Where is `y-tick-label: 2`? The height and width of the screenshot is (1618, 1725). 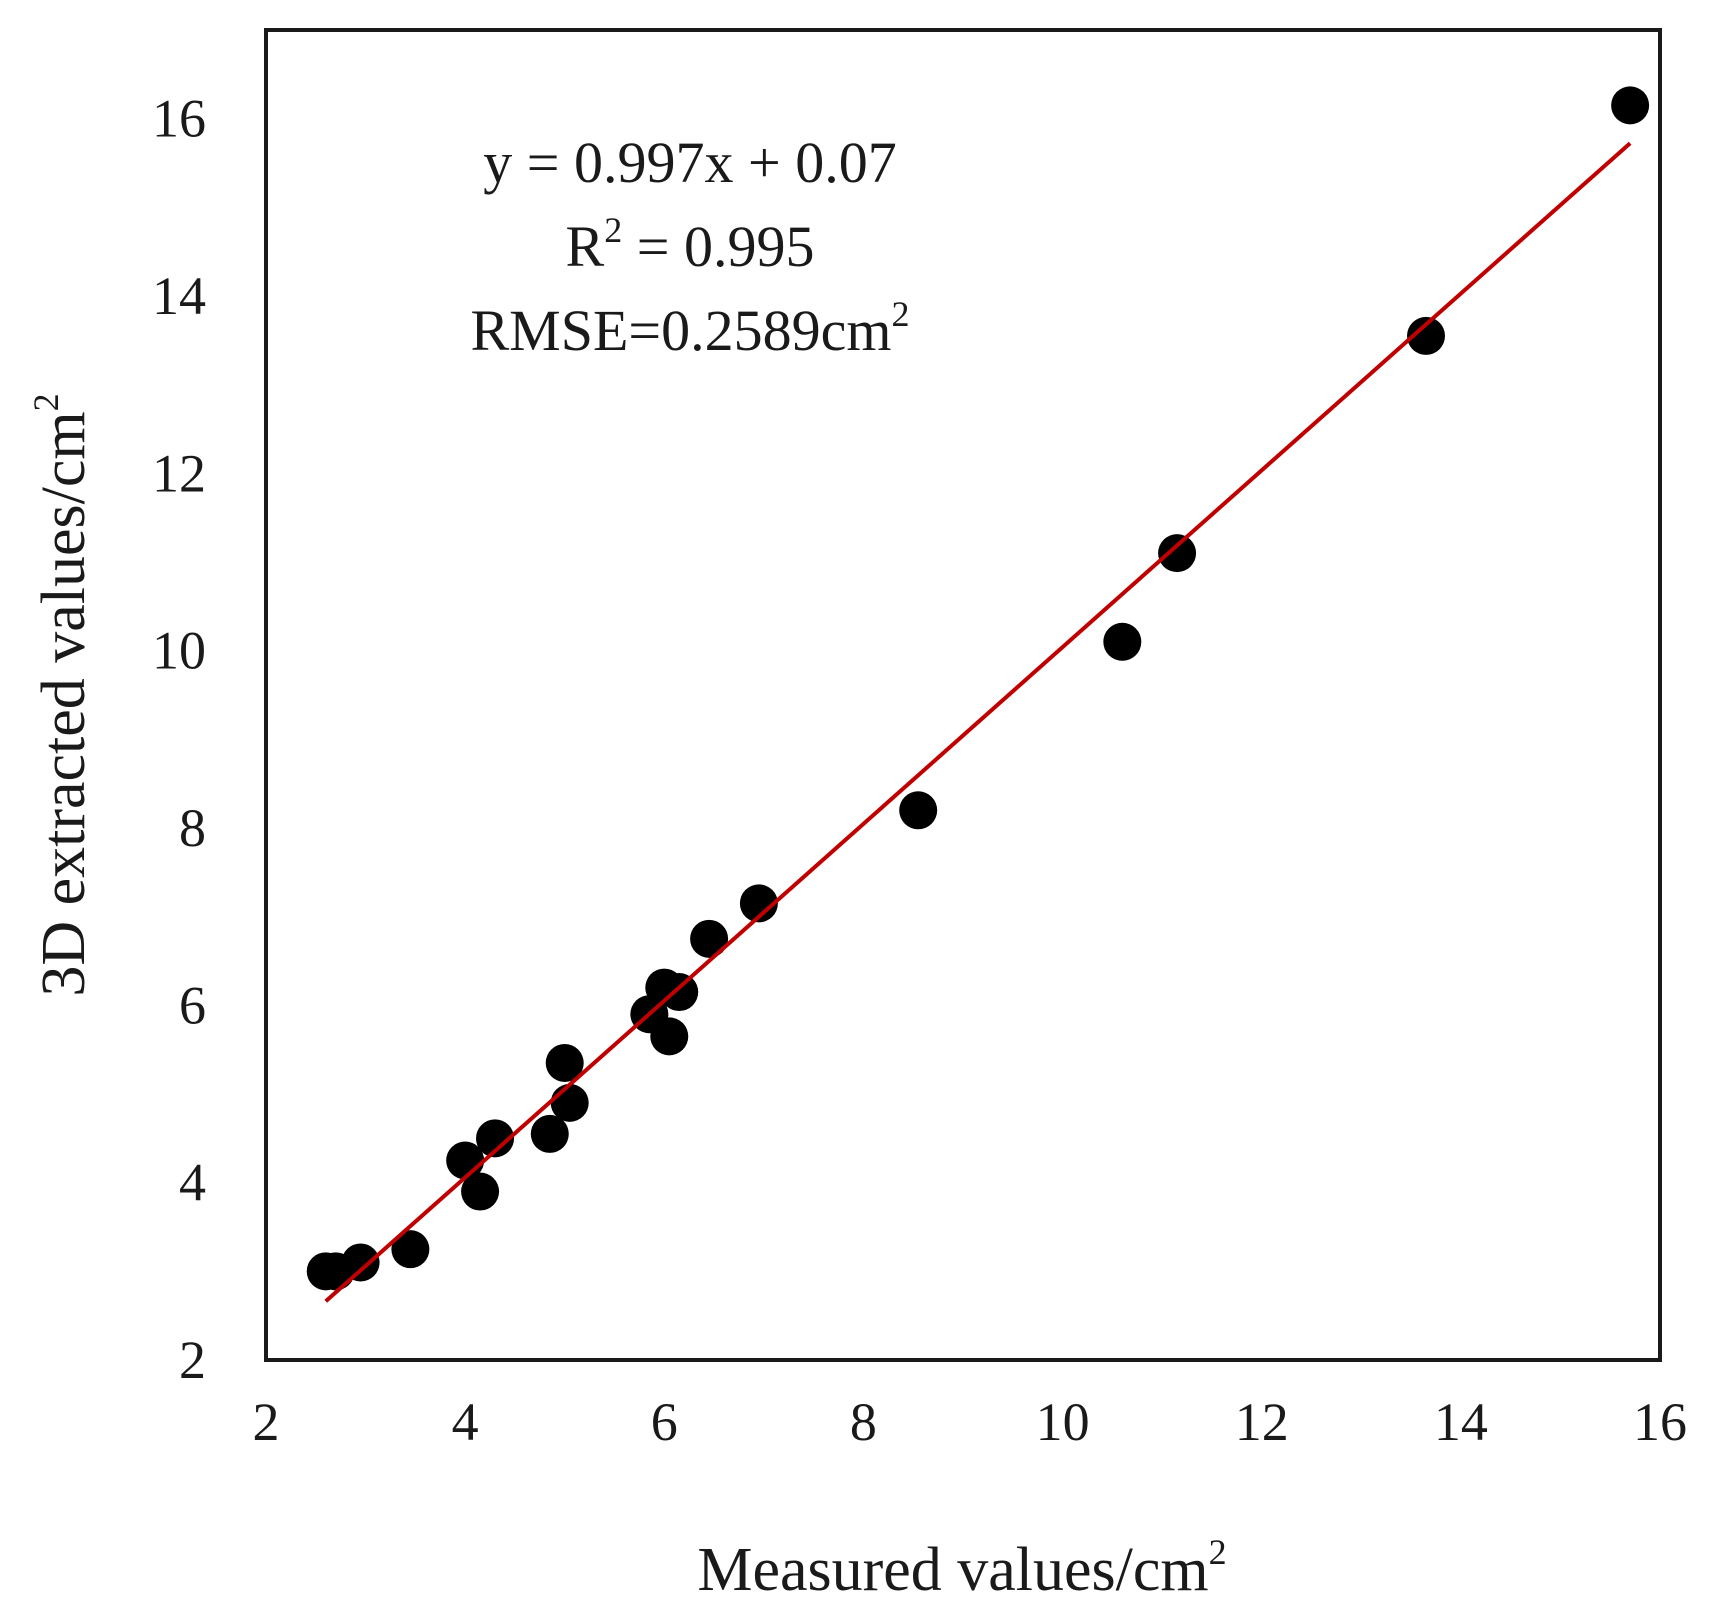
y-tick-label: 2 is located at coordinates (192, 1360).